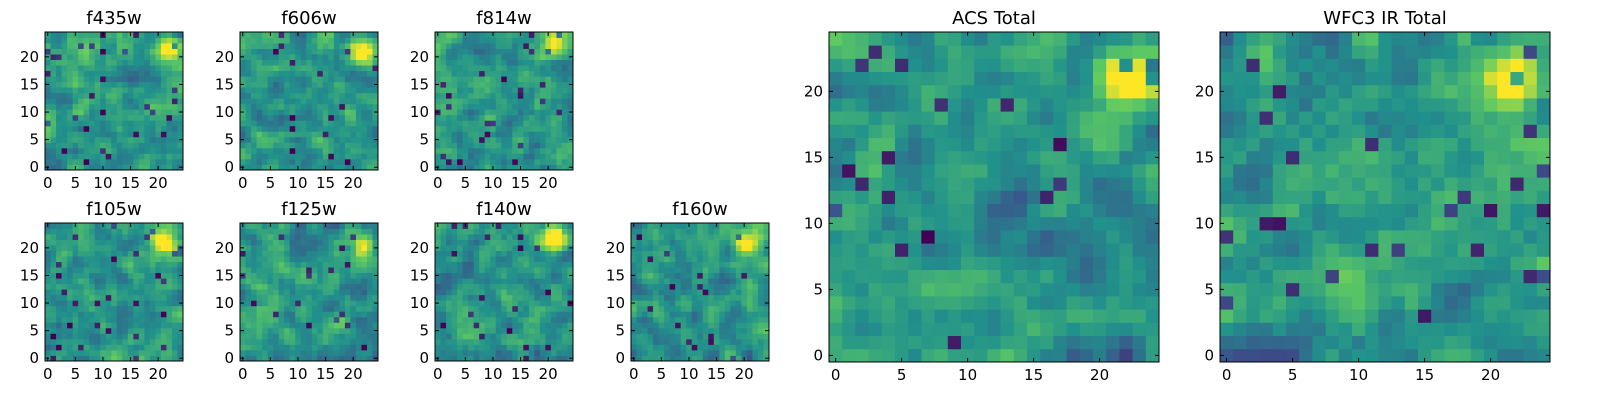 The height and width of the screenshot is (400, 1600). Describe the element at coordinates (308, 18) in the screenshot. I see `panel-title-f606w: f606w` at that location.